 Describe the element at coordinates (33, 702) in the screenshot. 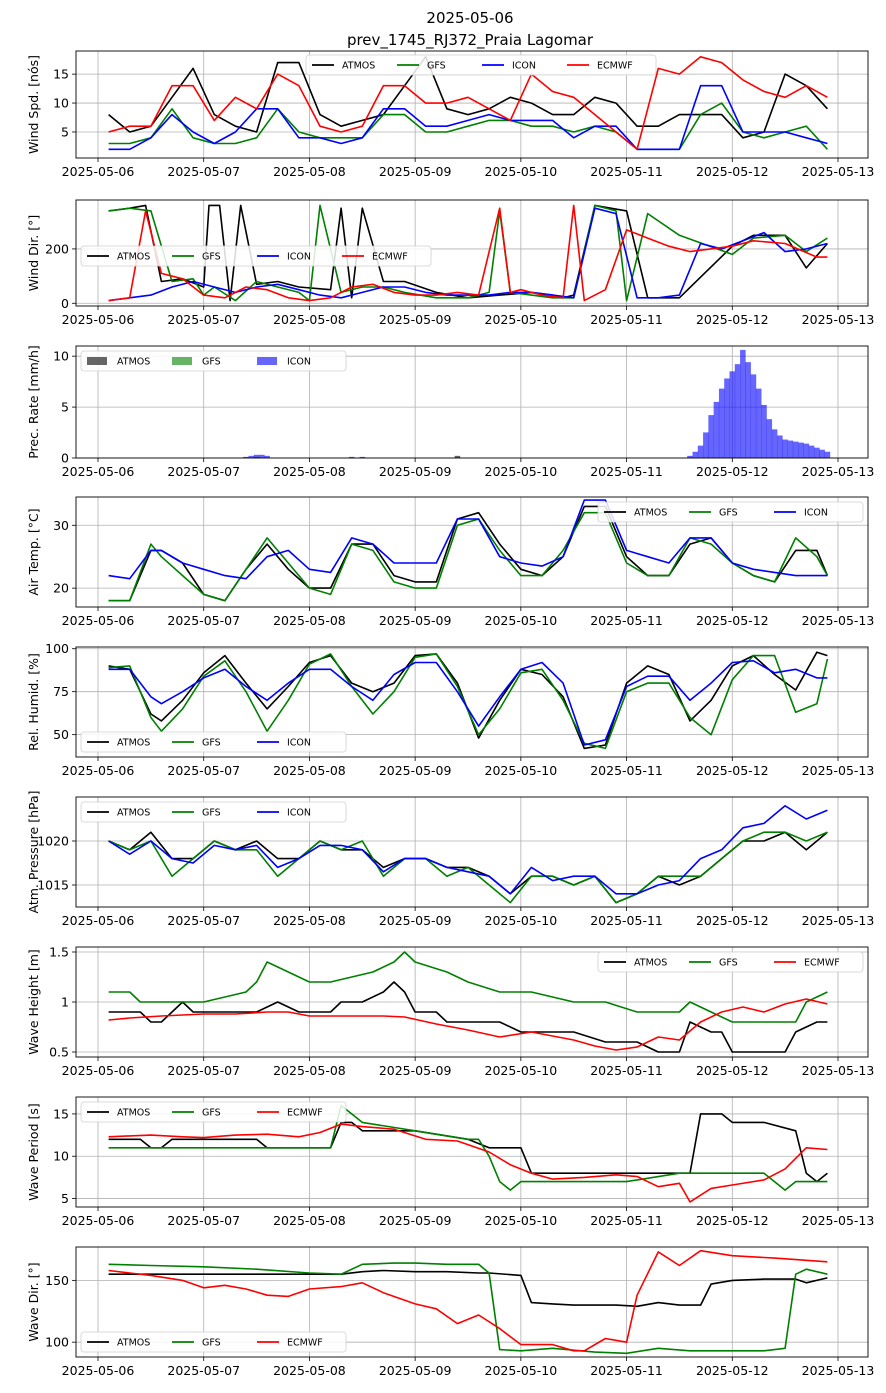

I see `y-axis-label: Rel. Humid. [%]` at that location.